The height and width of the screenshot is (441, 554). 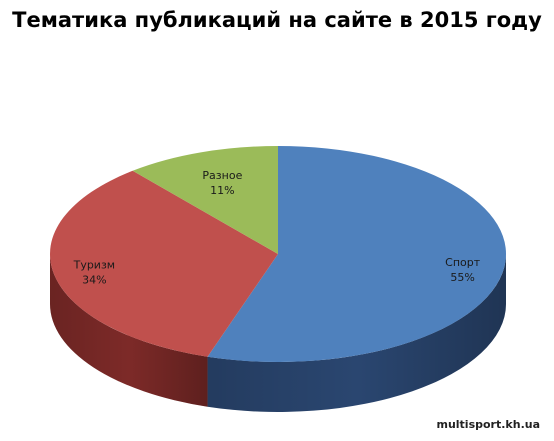 I want to click on pie-slice-Разное, so click(x=205, y=200).